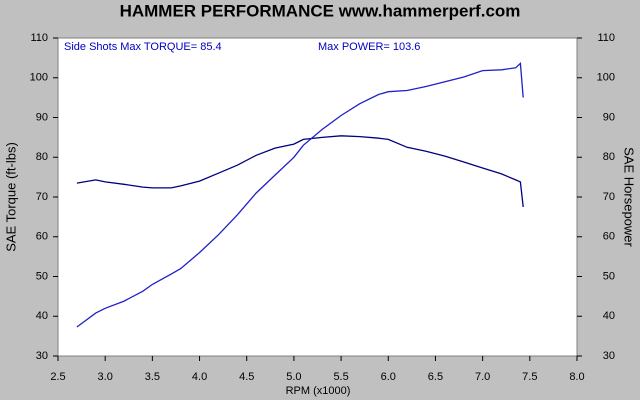 Image resolution: width=640 pixels, height=400 pixels. What do you see at coordinates (388, 377) in the screenshot?
I see `x-tick-label: 6.0` at bounding box center [388, 377].